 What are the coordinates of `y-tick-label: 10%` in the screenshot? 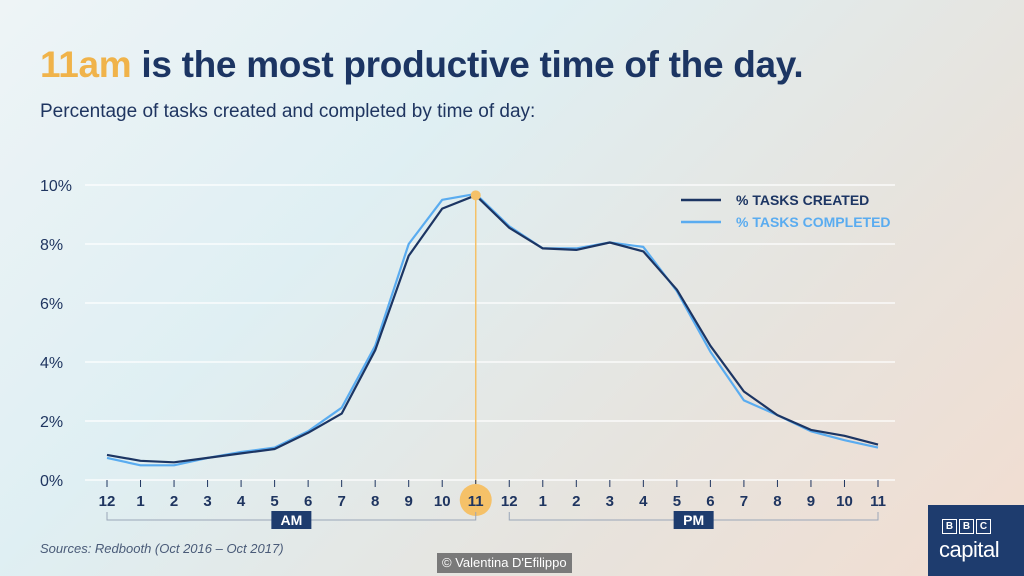 It's located at (56, 186).